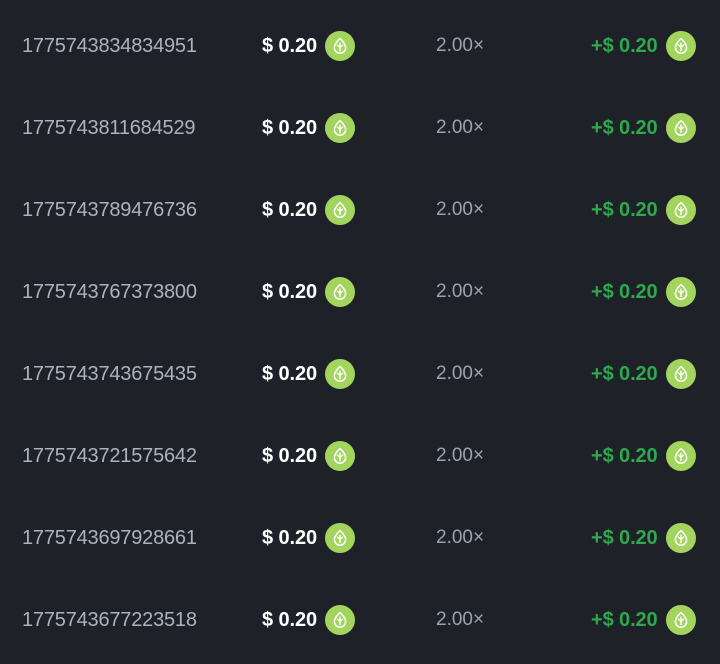  I want to click on table-row: 1775743767373800 $ 0.20 2.00× +$ 0.20, so click(360, 292).